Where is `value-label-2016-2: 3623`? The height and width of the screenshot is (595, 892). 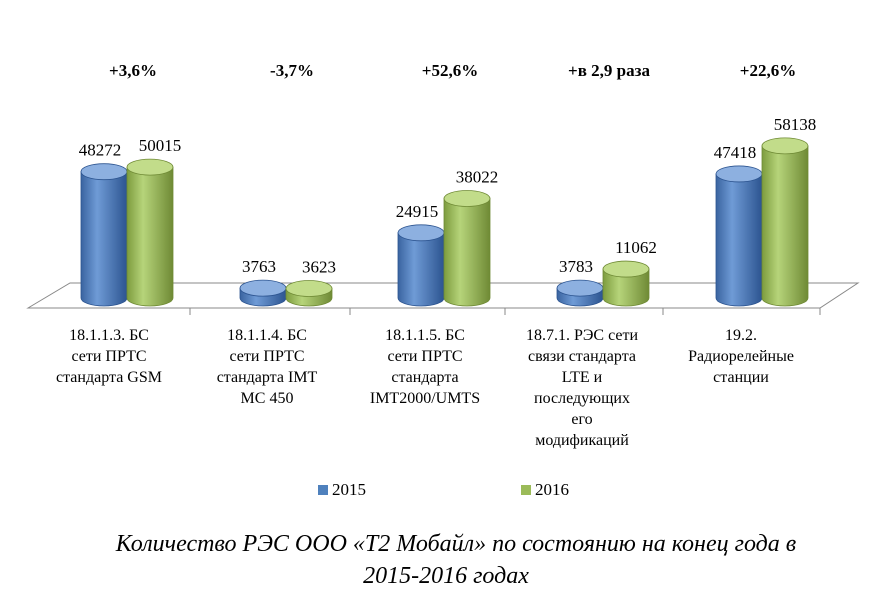 value-label-2016-2: 3623 is located at coordinates (319, 267).